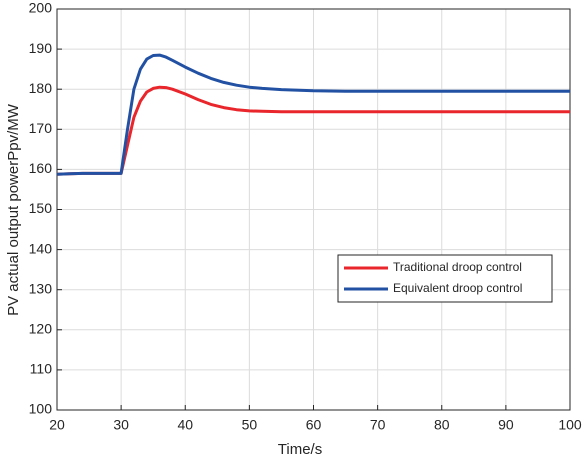  What do you see at coordinates (57, 425) in the screenshot?
I see `x-tick-label: 20` at bounding box center [57, 425].